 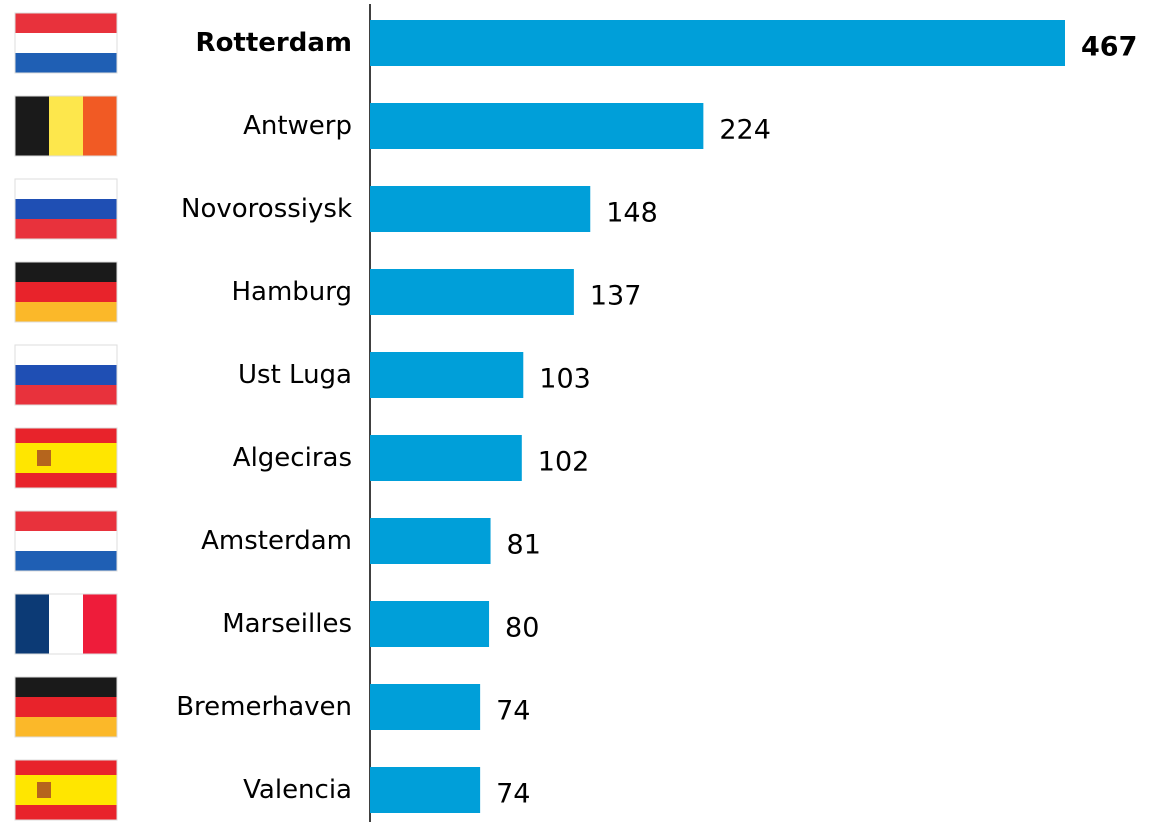 I want to click on category-label: Ust Luga, so click(x=295, y=375).